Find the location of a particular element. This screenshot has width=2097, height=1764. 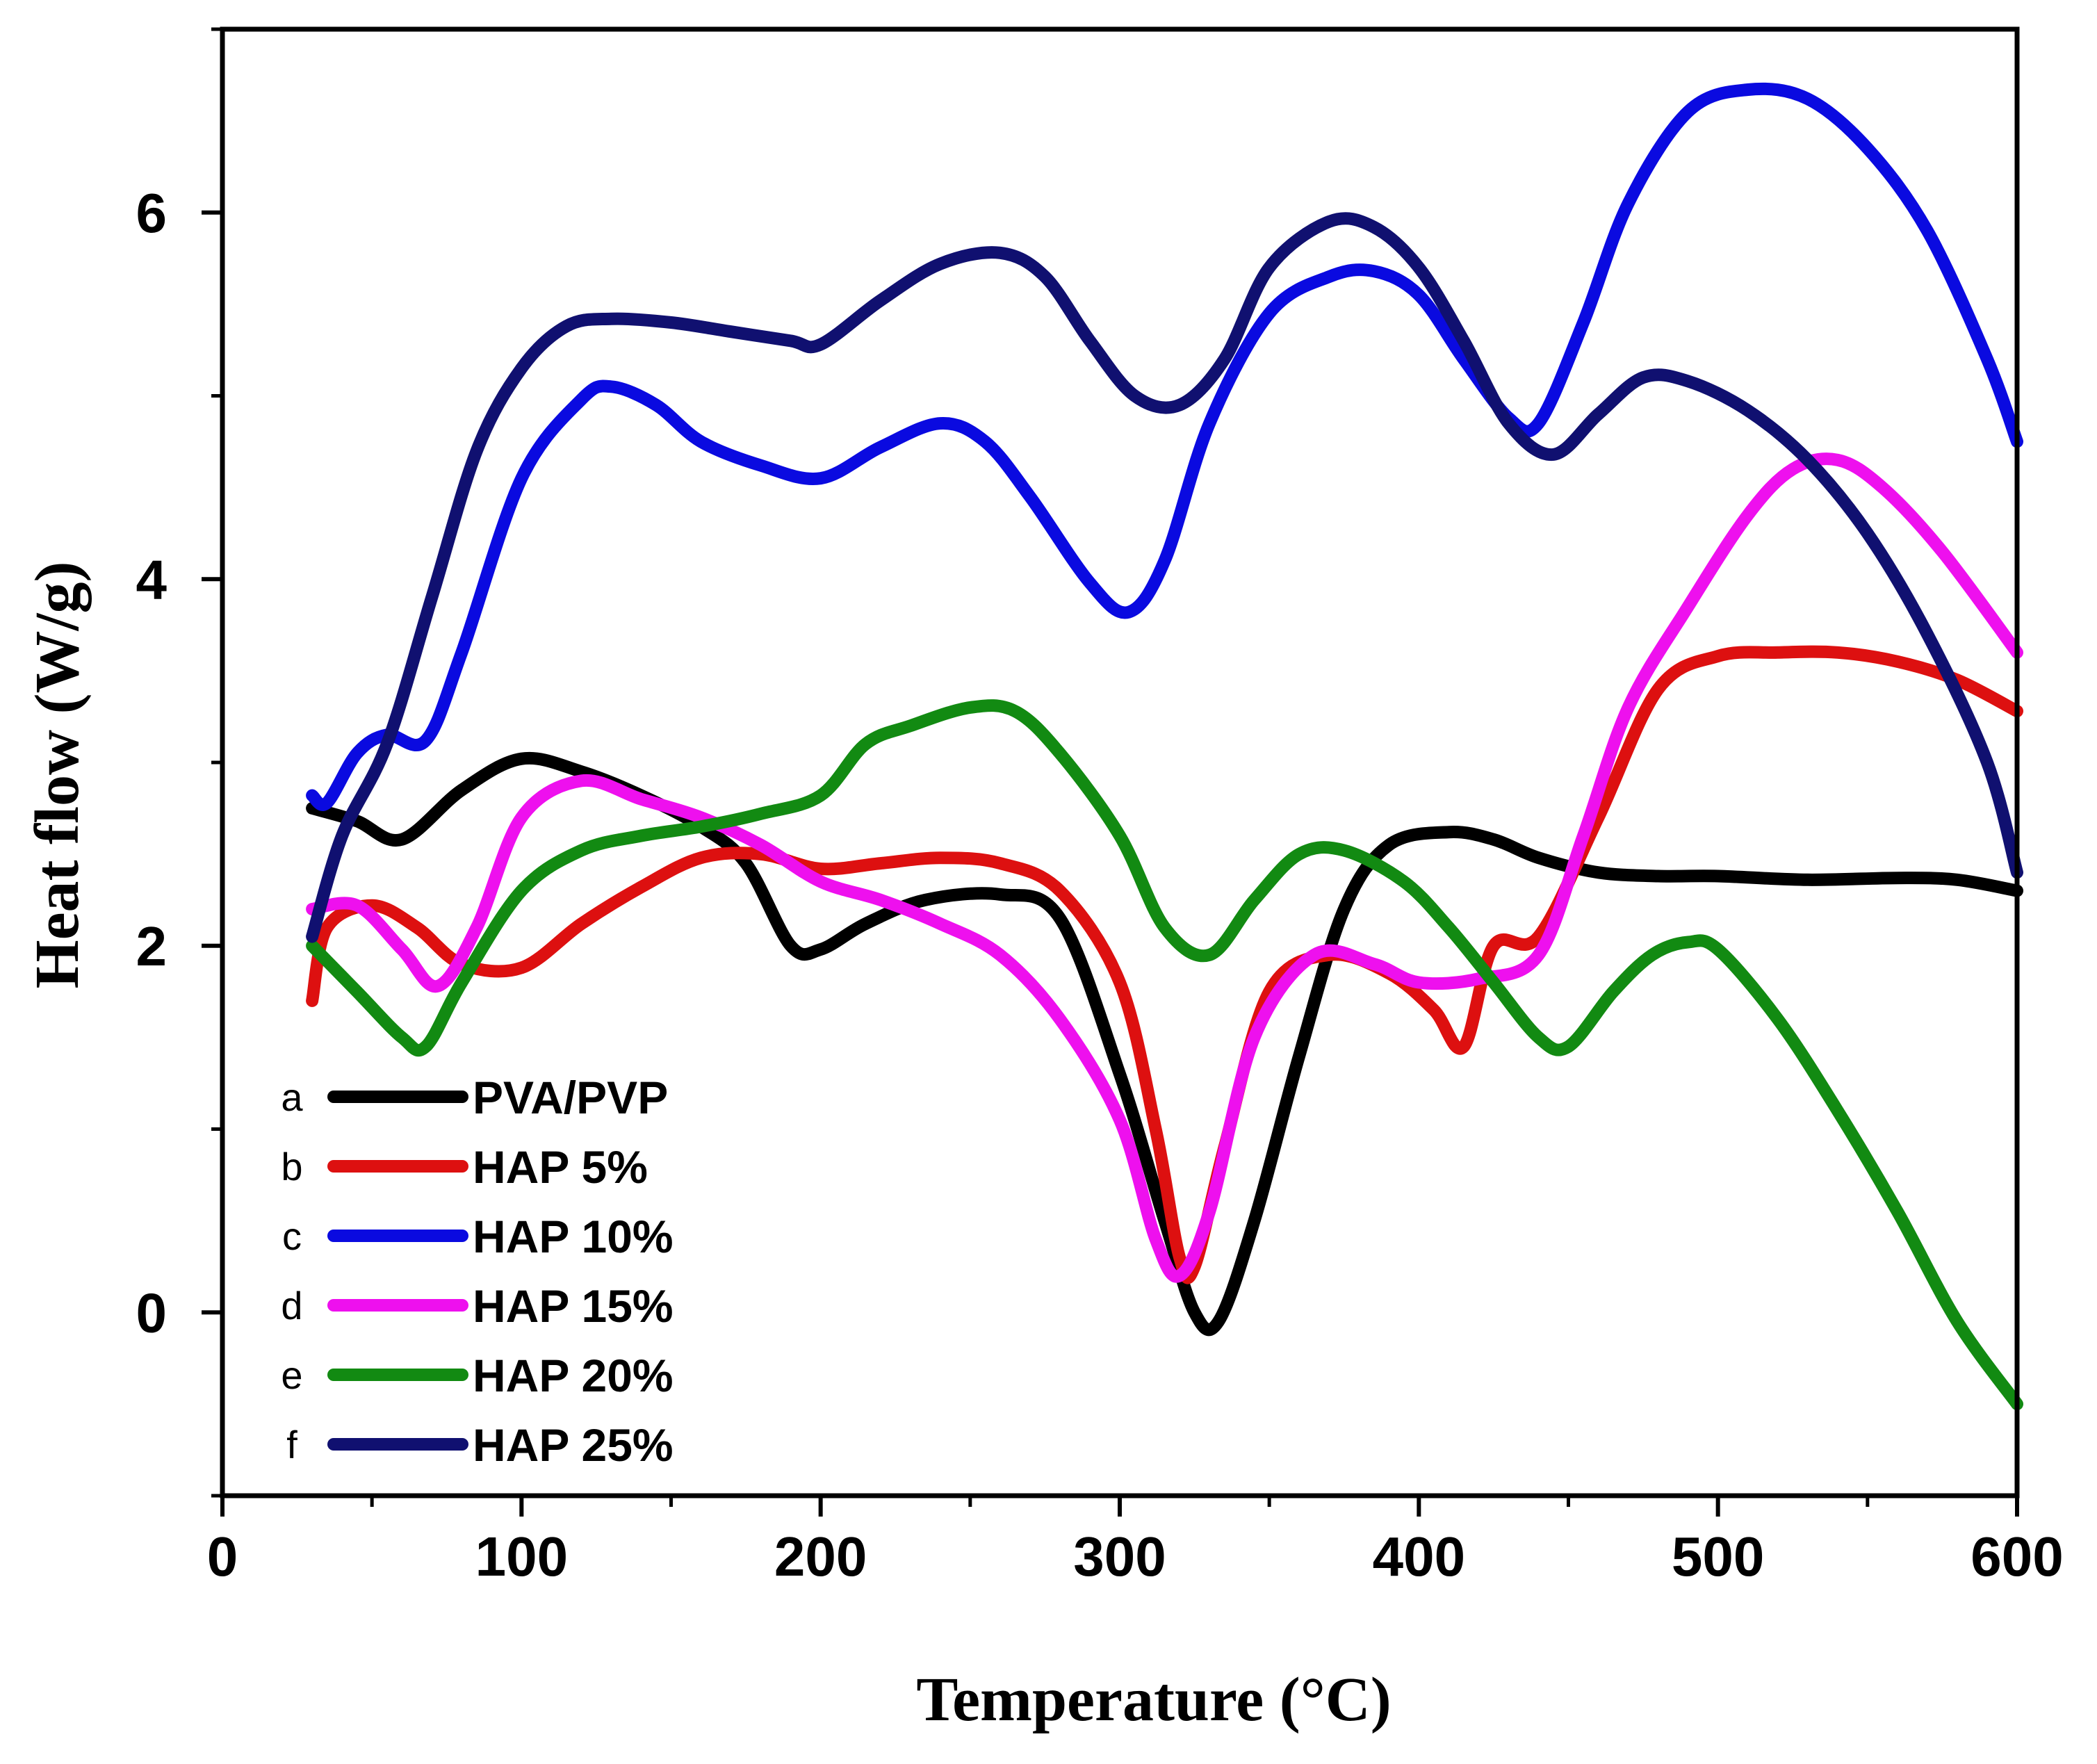

legend-label-b: HAP 5% is located at coordinates (560, 1167).